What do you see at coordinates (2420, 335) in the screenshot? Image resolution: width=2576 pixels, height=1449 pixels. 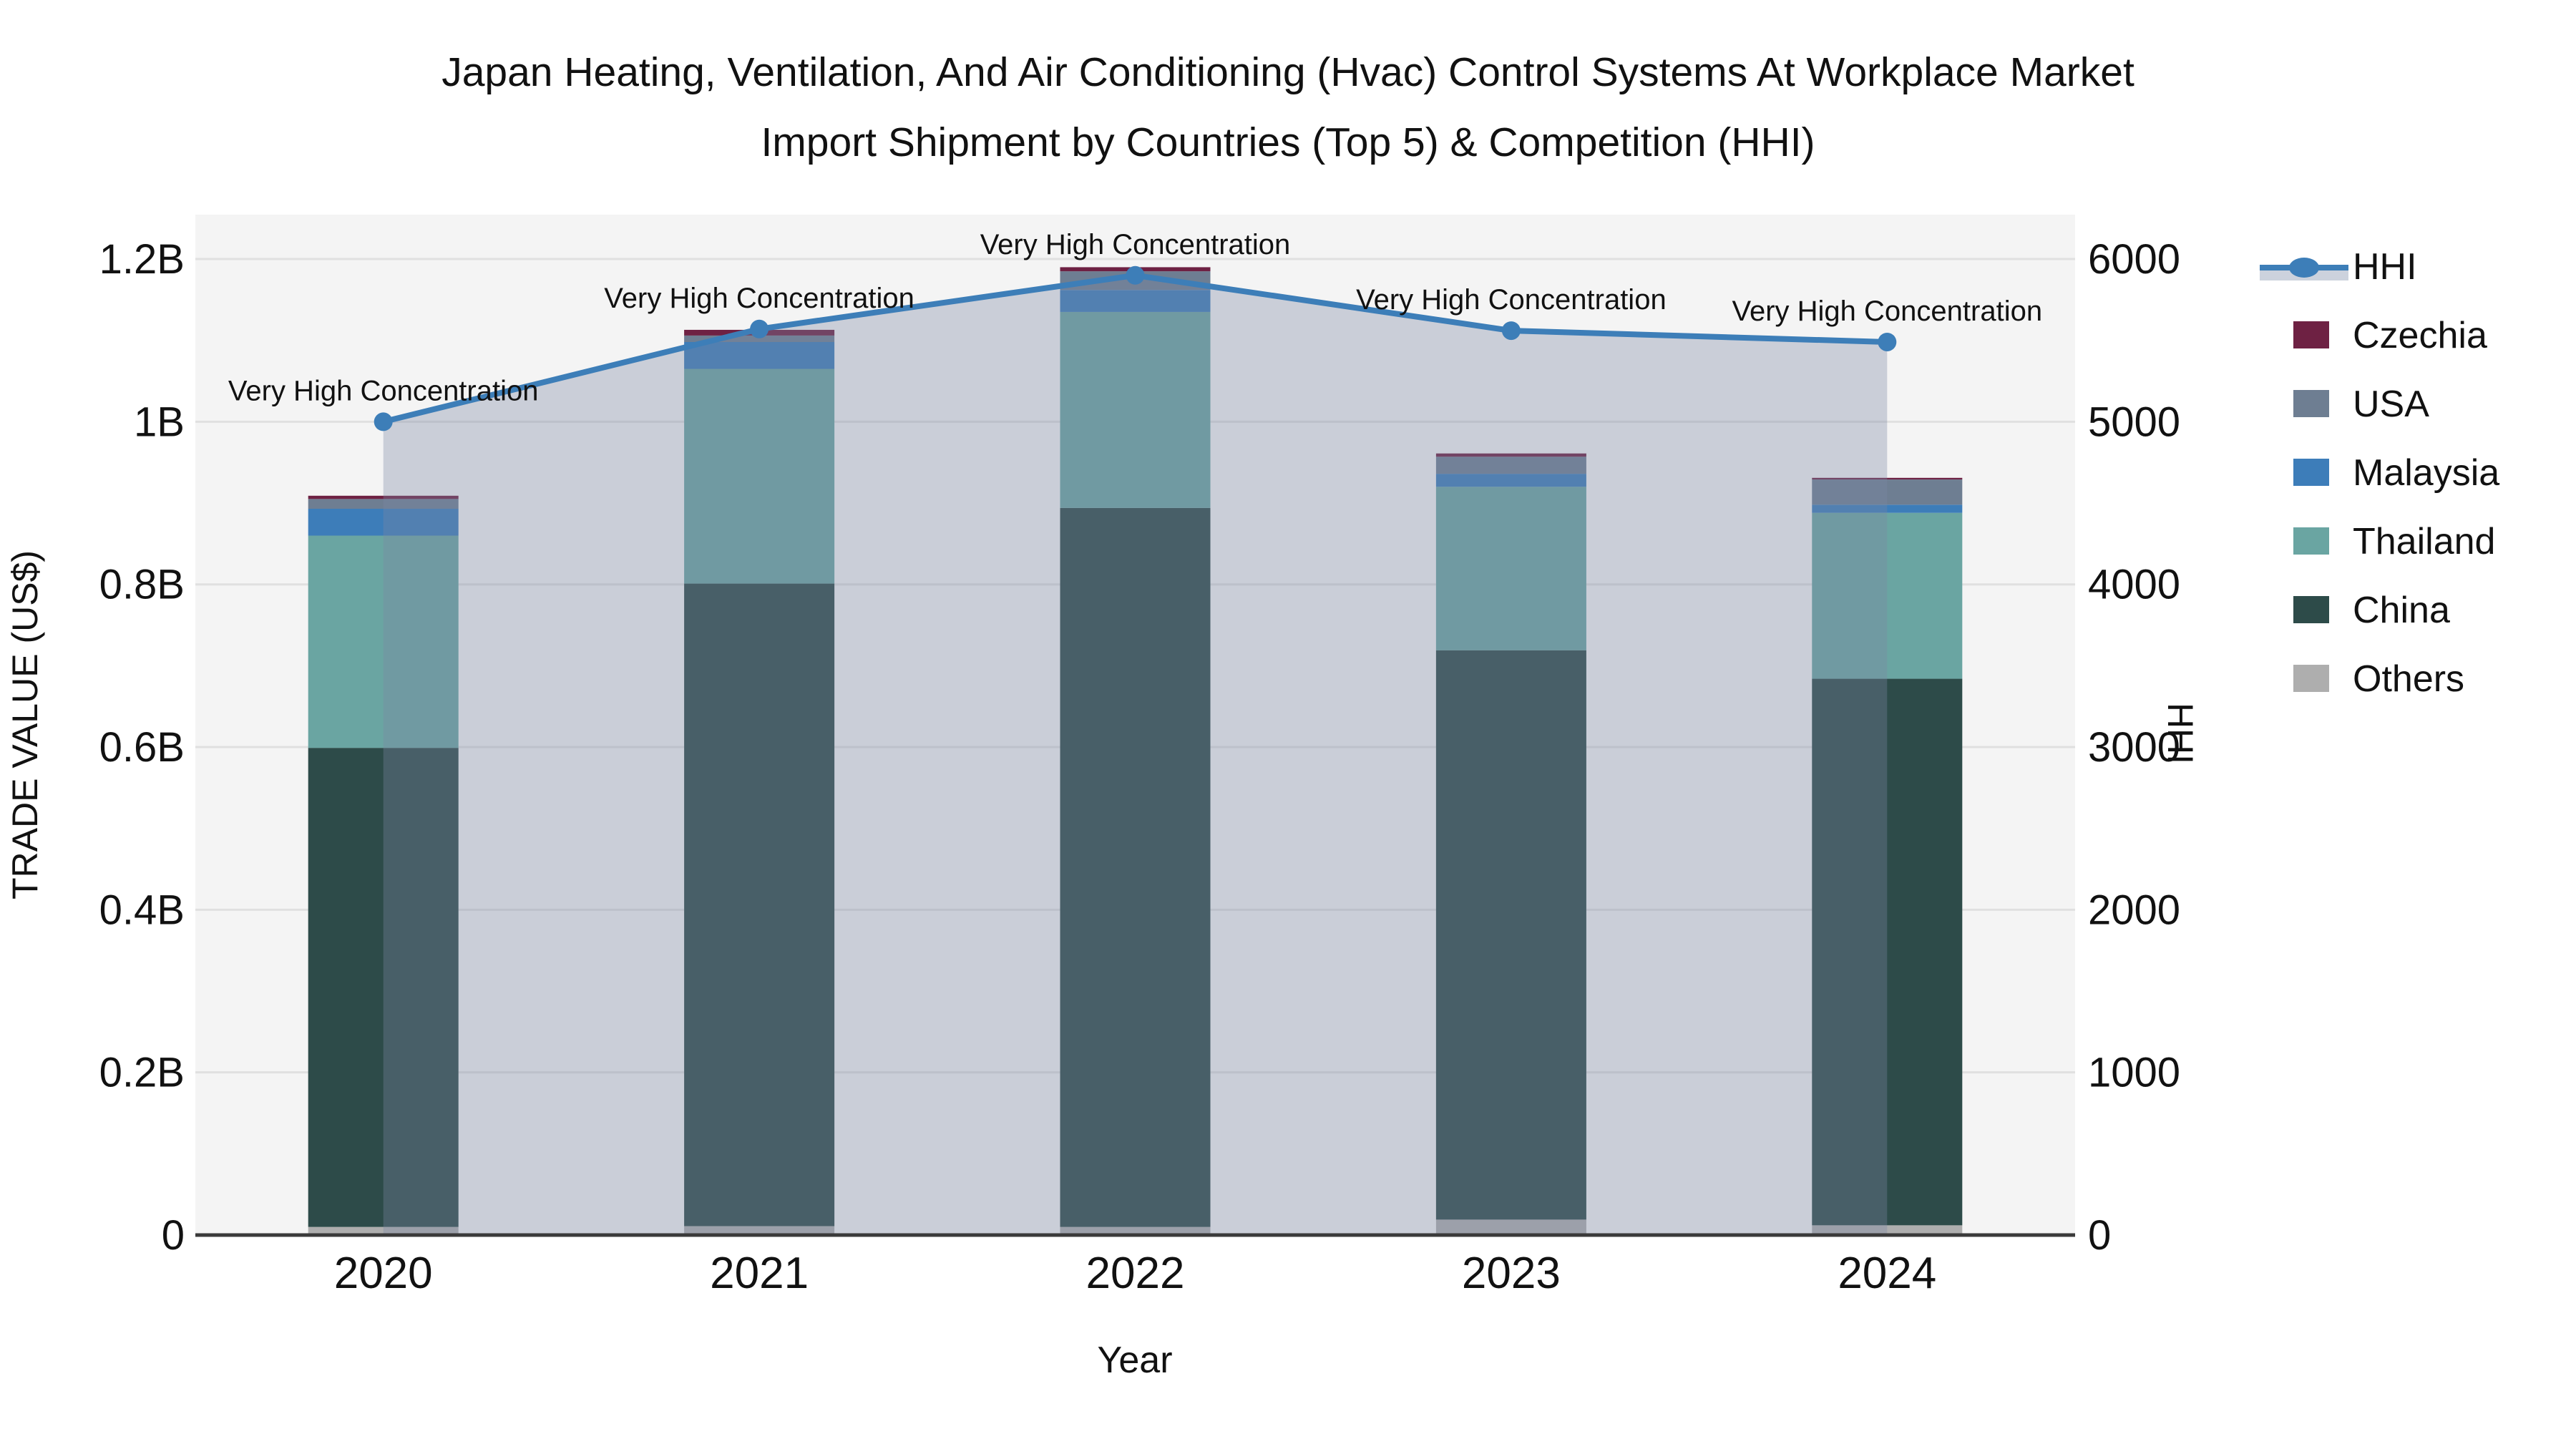 I see `legend-label-czechia: Czechia` at bounding box center [2420, 335].